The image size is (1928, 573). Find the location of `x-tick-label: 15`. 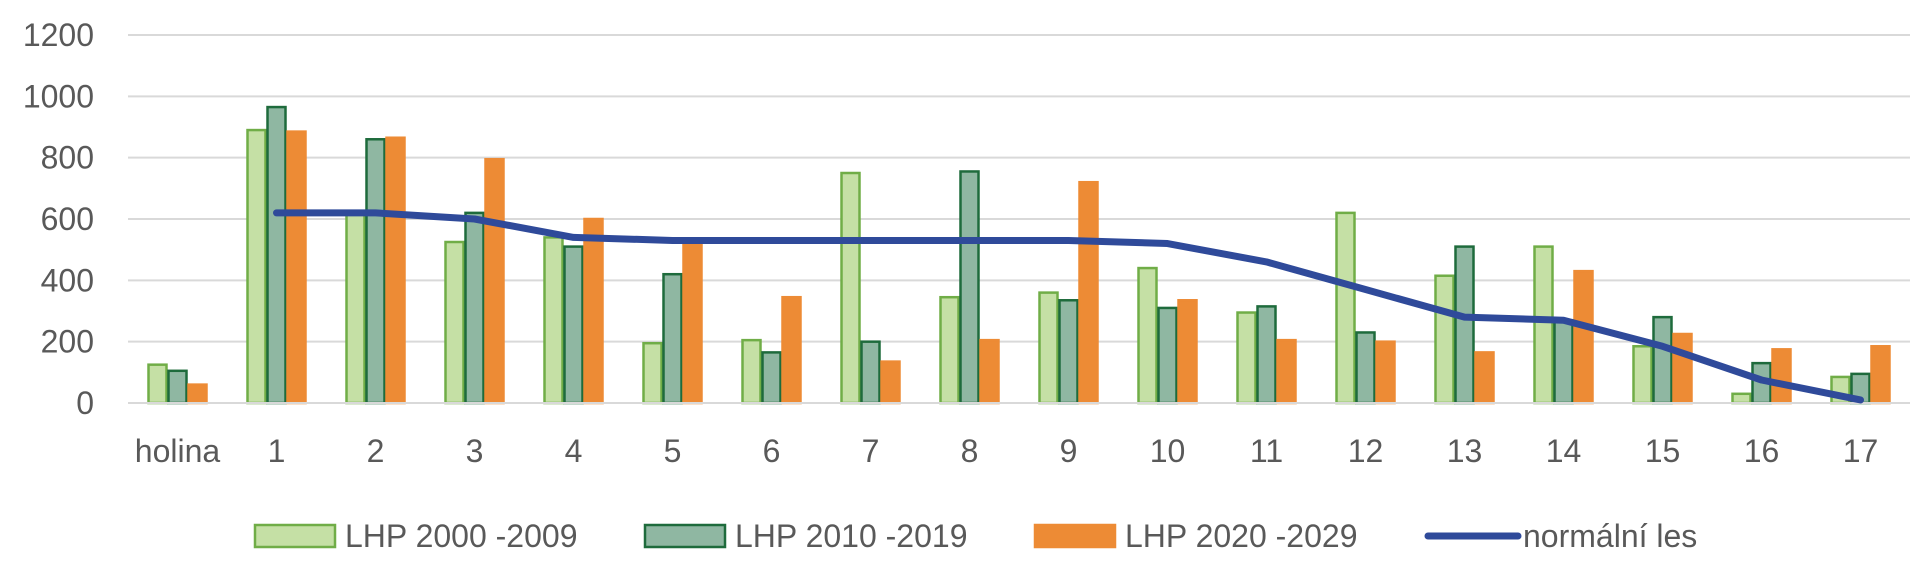

x-tick-label: 15 is located at coordinates (1663, 451).